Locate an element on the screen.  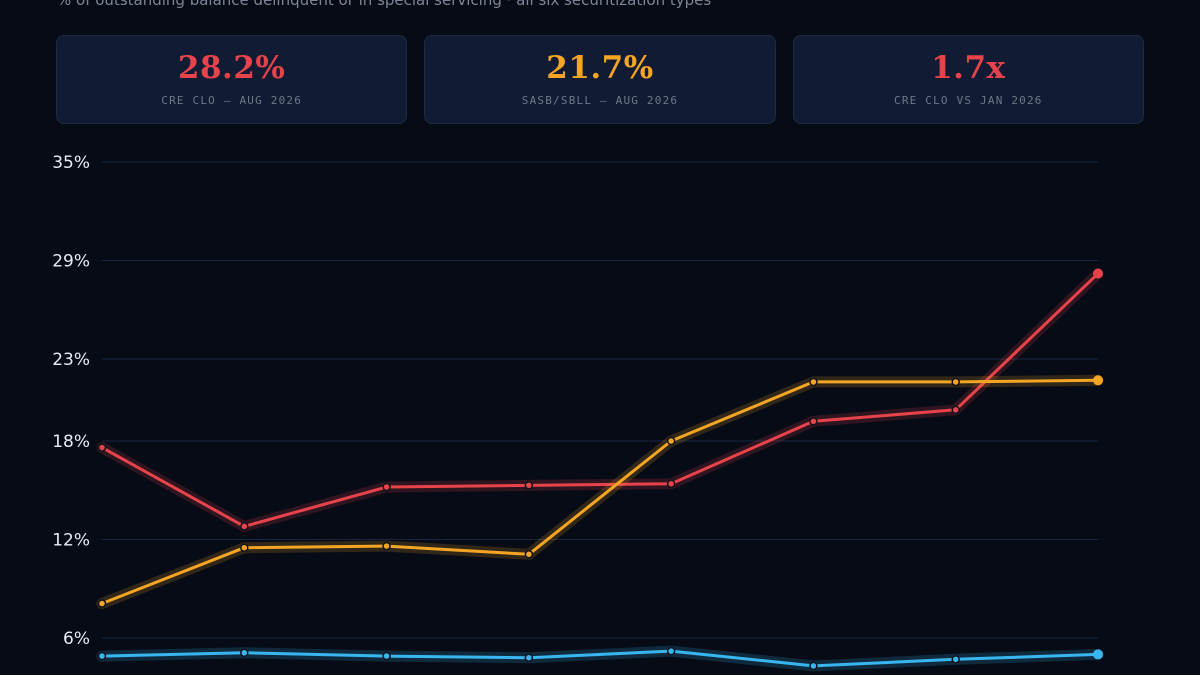
y-tick-label: 29% is located at coordinates (71, 261).